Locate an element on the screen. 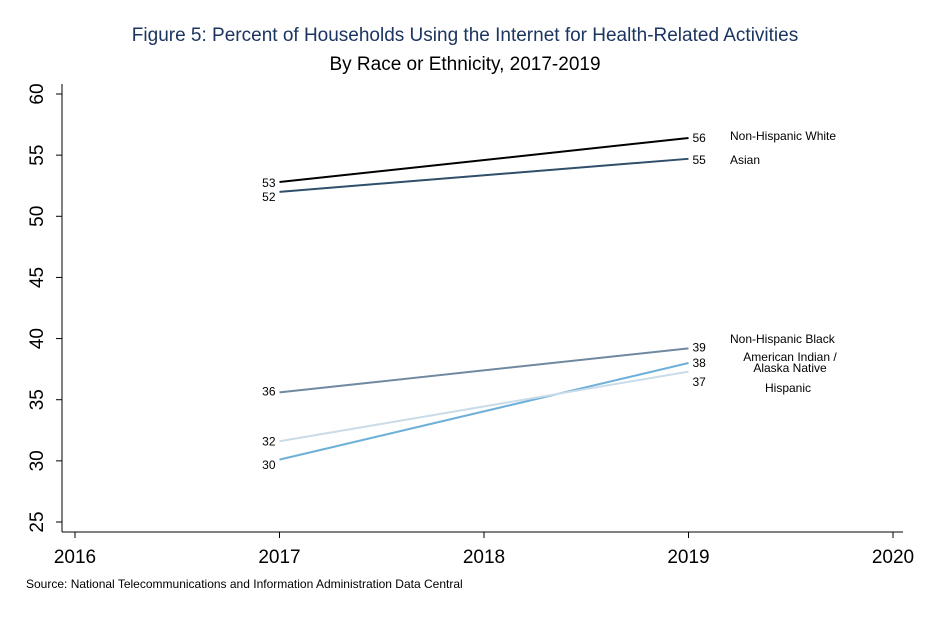 The height and width of the screenshot is (618, 933). series-name: Asian is located at coordinates (745, 160).